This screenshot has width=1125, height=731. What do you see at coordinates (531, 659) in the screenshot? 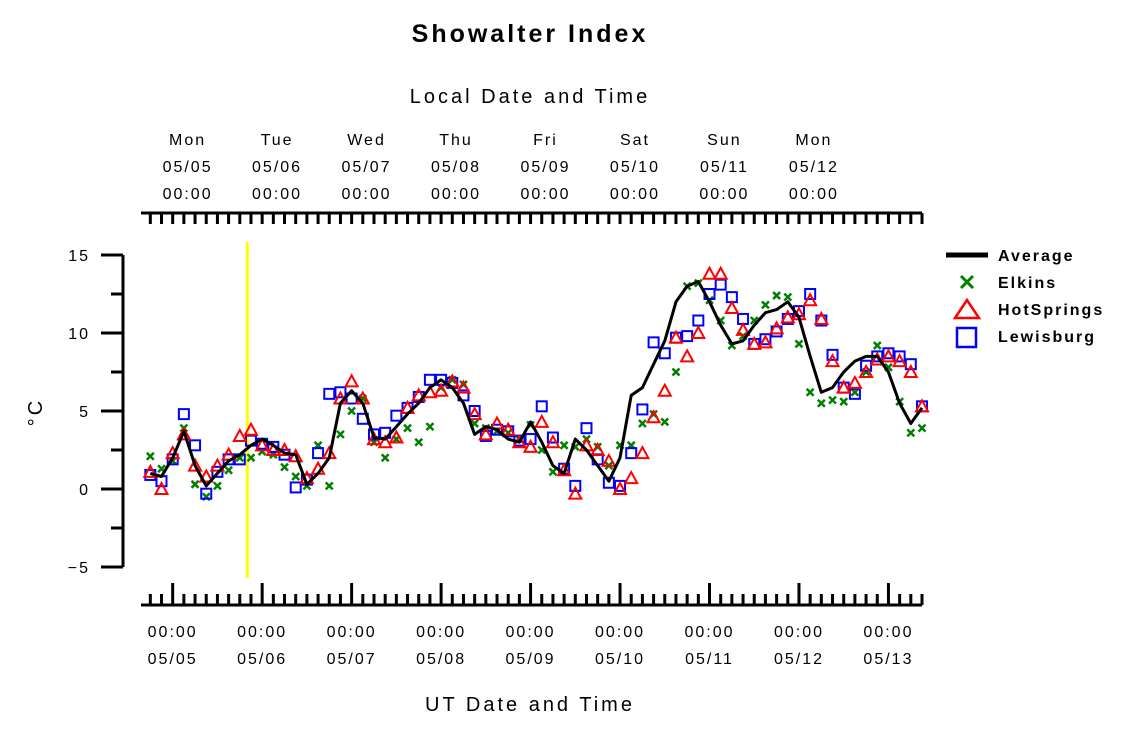
I see `bottom-tick-date-label: 05/09` at bounding box center [531, 659].